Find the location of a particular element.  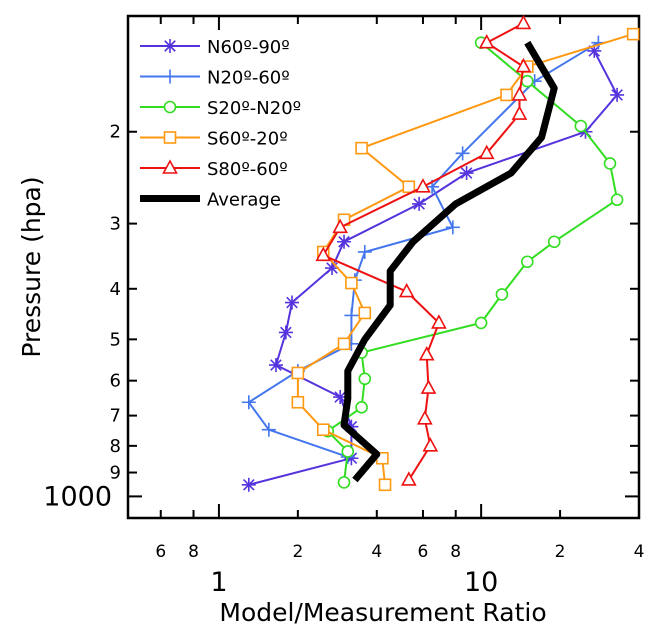

legend-item: S80º-60º is located at coordinates (214, 169).